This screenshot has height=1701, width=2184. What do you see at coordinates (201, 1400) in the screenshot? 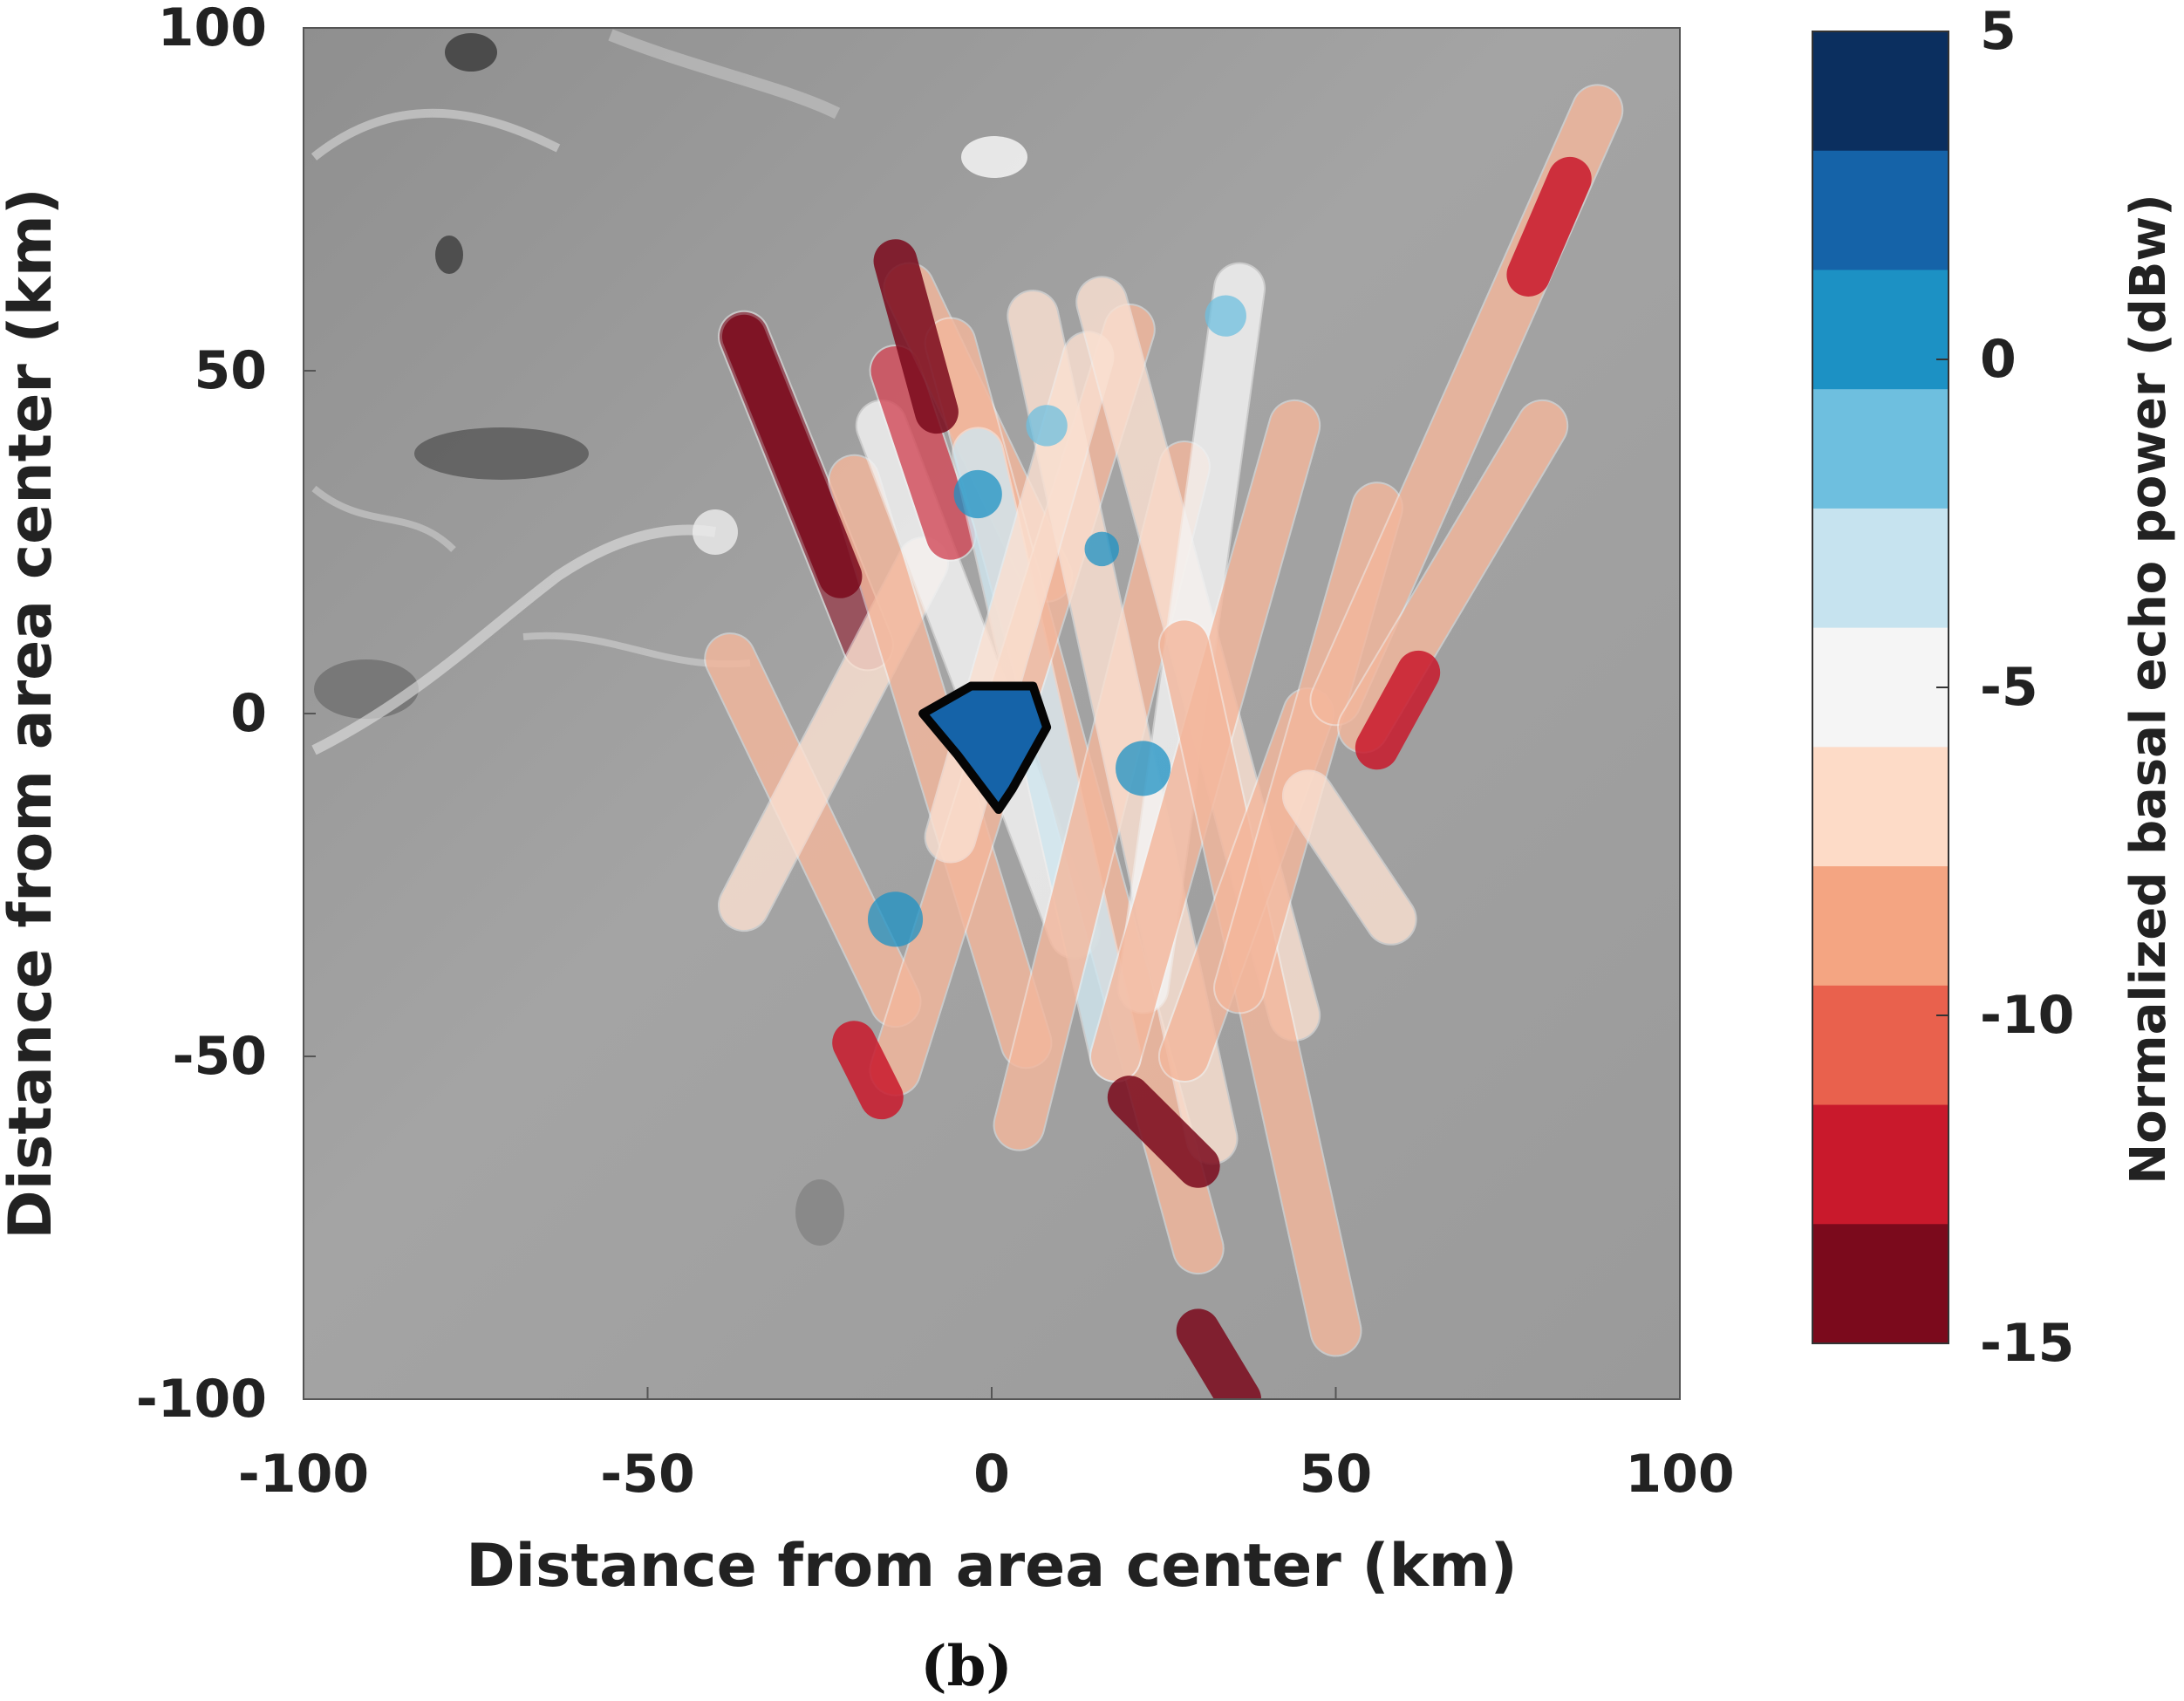
I see `y-tick-label: -100` at bounding box center [201, 1400].